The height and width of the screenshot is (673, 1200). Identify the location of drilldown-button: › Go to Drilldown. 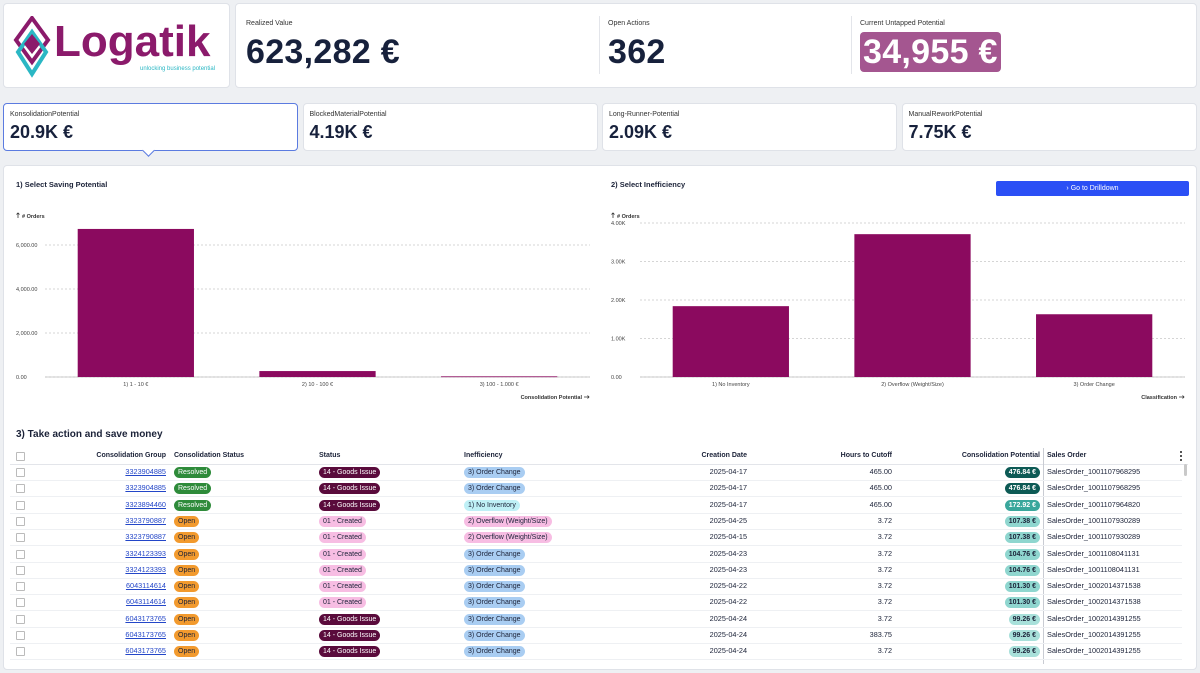
(1092, 188).